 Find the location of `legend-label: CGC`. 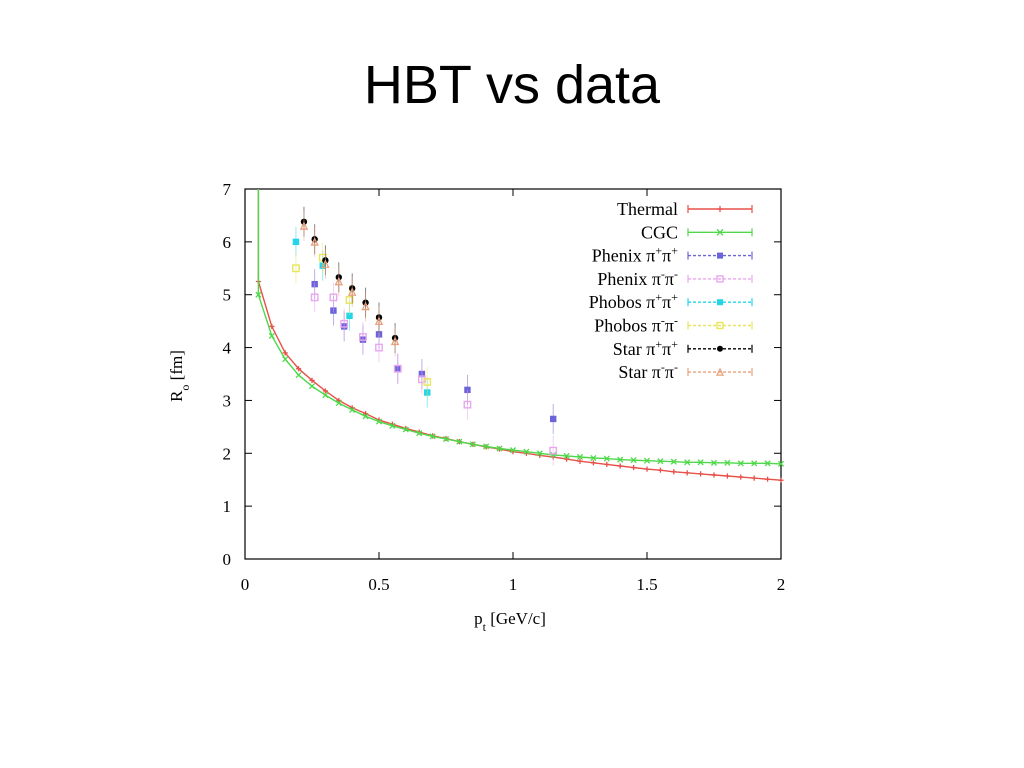

legend-label: CGC is located at coordinates (659, 232).